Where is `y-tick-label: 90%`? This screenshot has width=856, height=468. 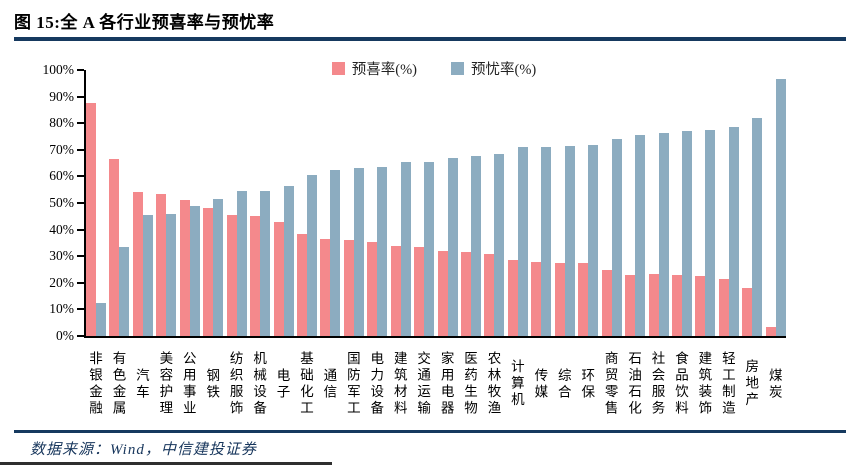
y-tick-label: 90% is located at coordinates (61, 96).